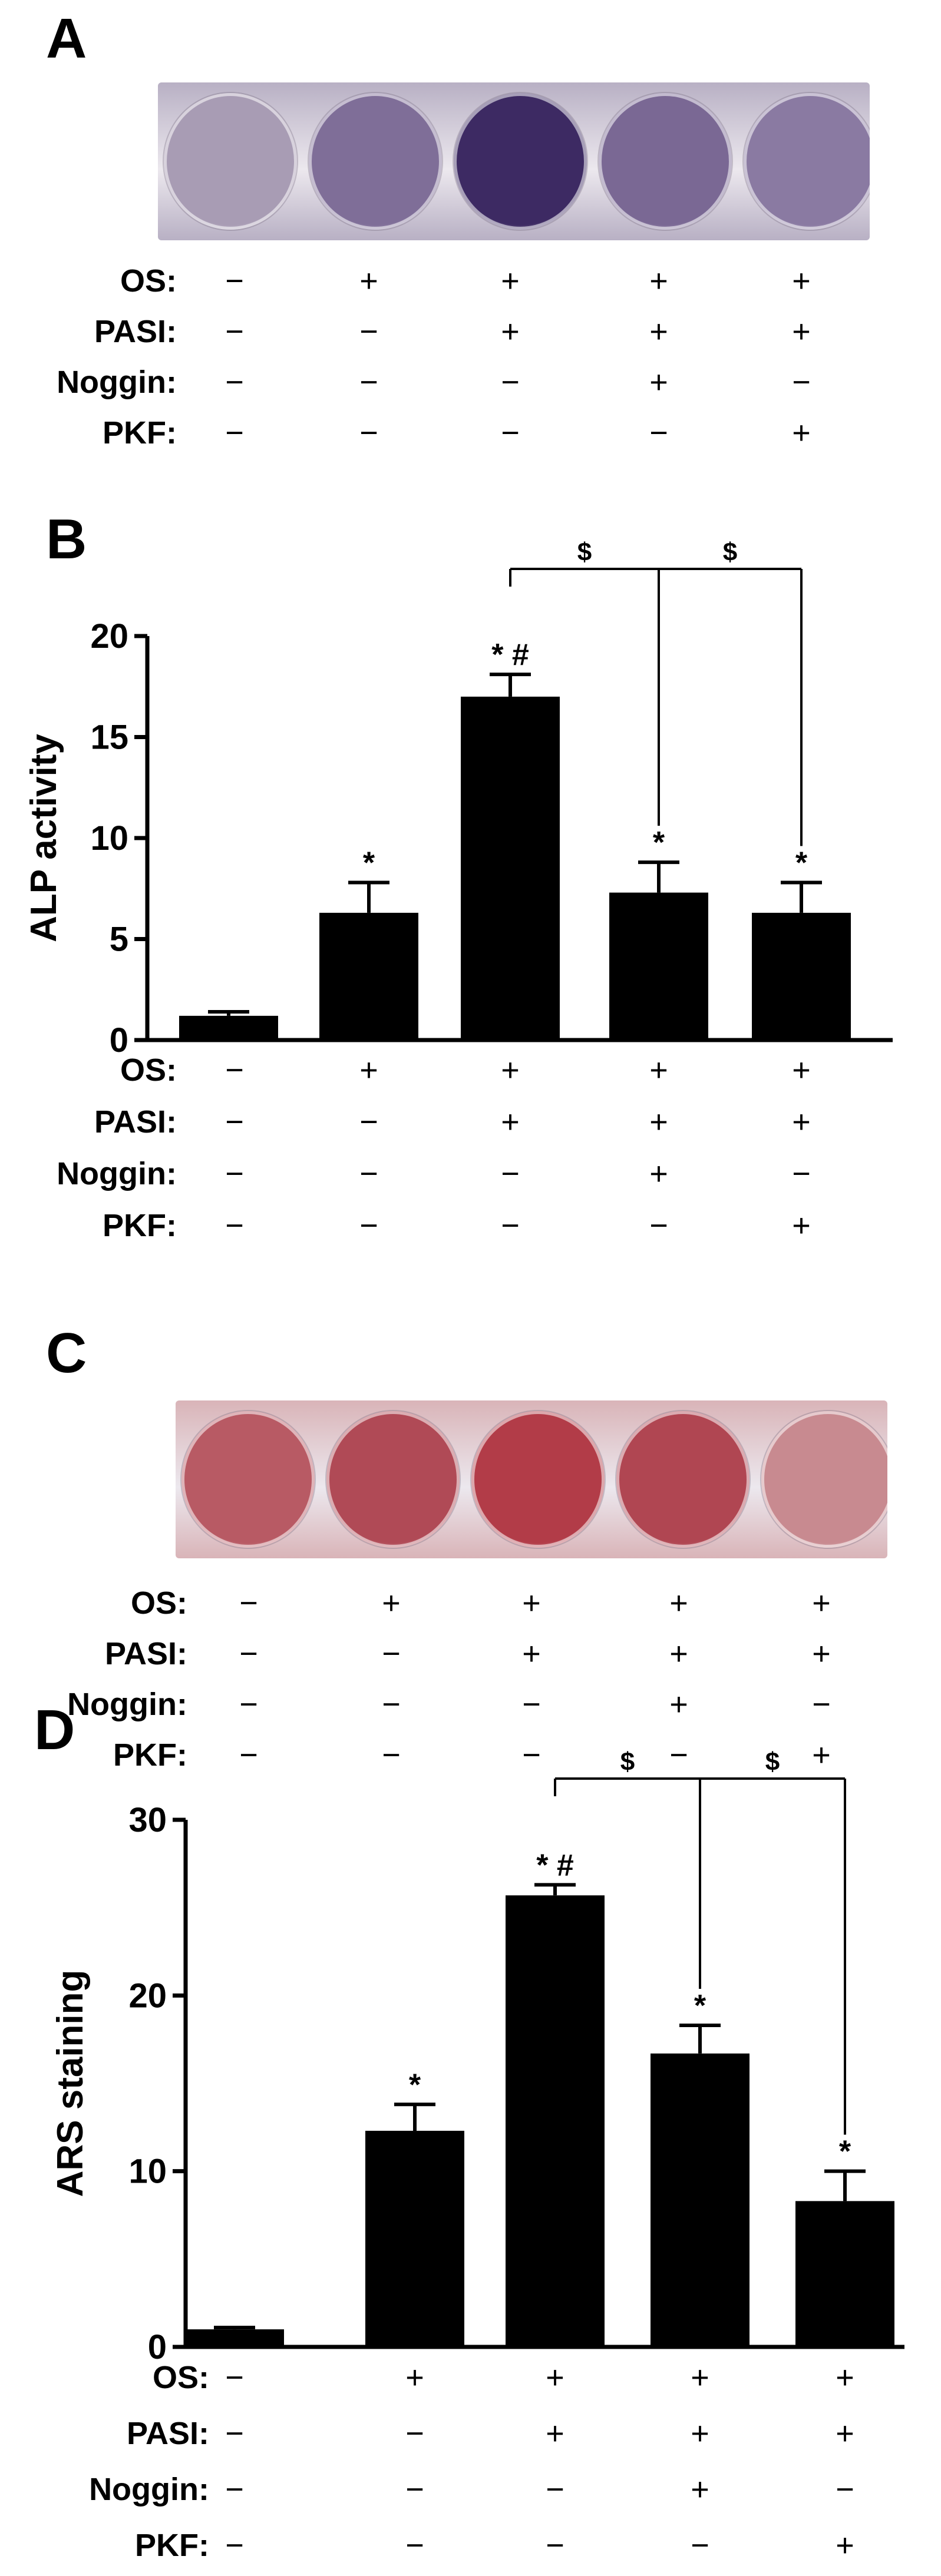  What do you see at coordinates (147, 1820) in the screenshot?
I see `y-tick-label: 30` at bounding box center [147, 1820].